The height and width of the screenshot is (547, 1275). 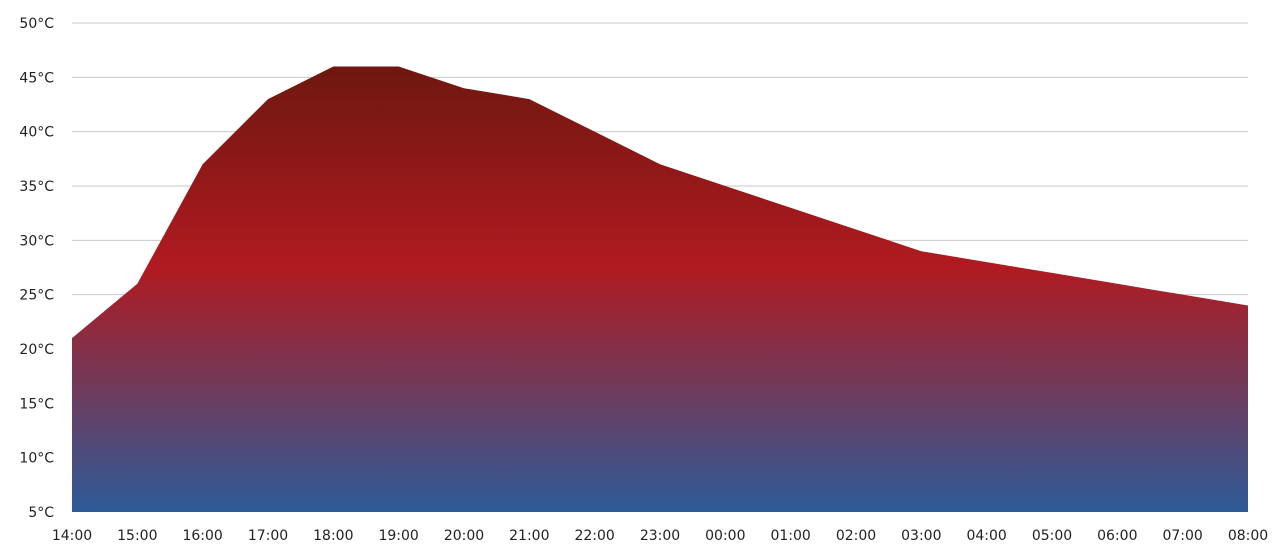 I want to click on y-tick-label: 45°C, so click(x=36, y=78).